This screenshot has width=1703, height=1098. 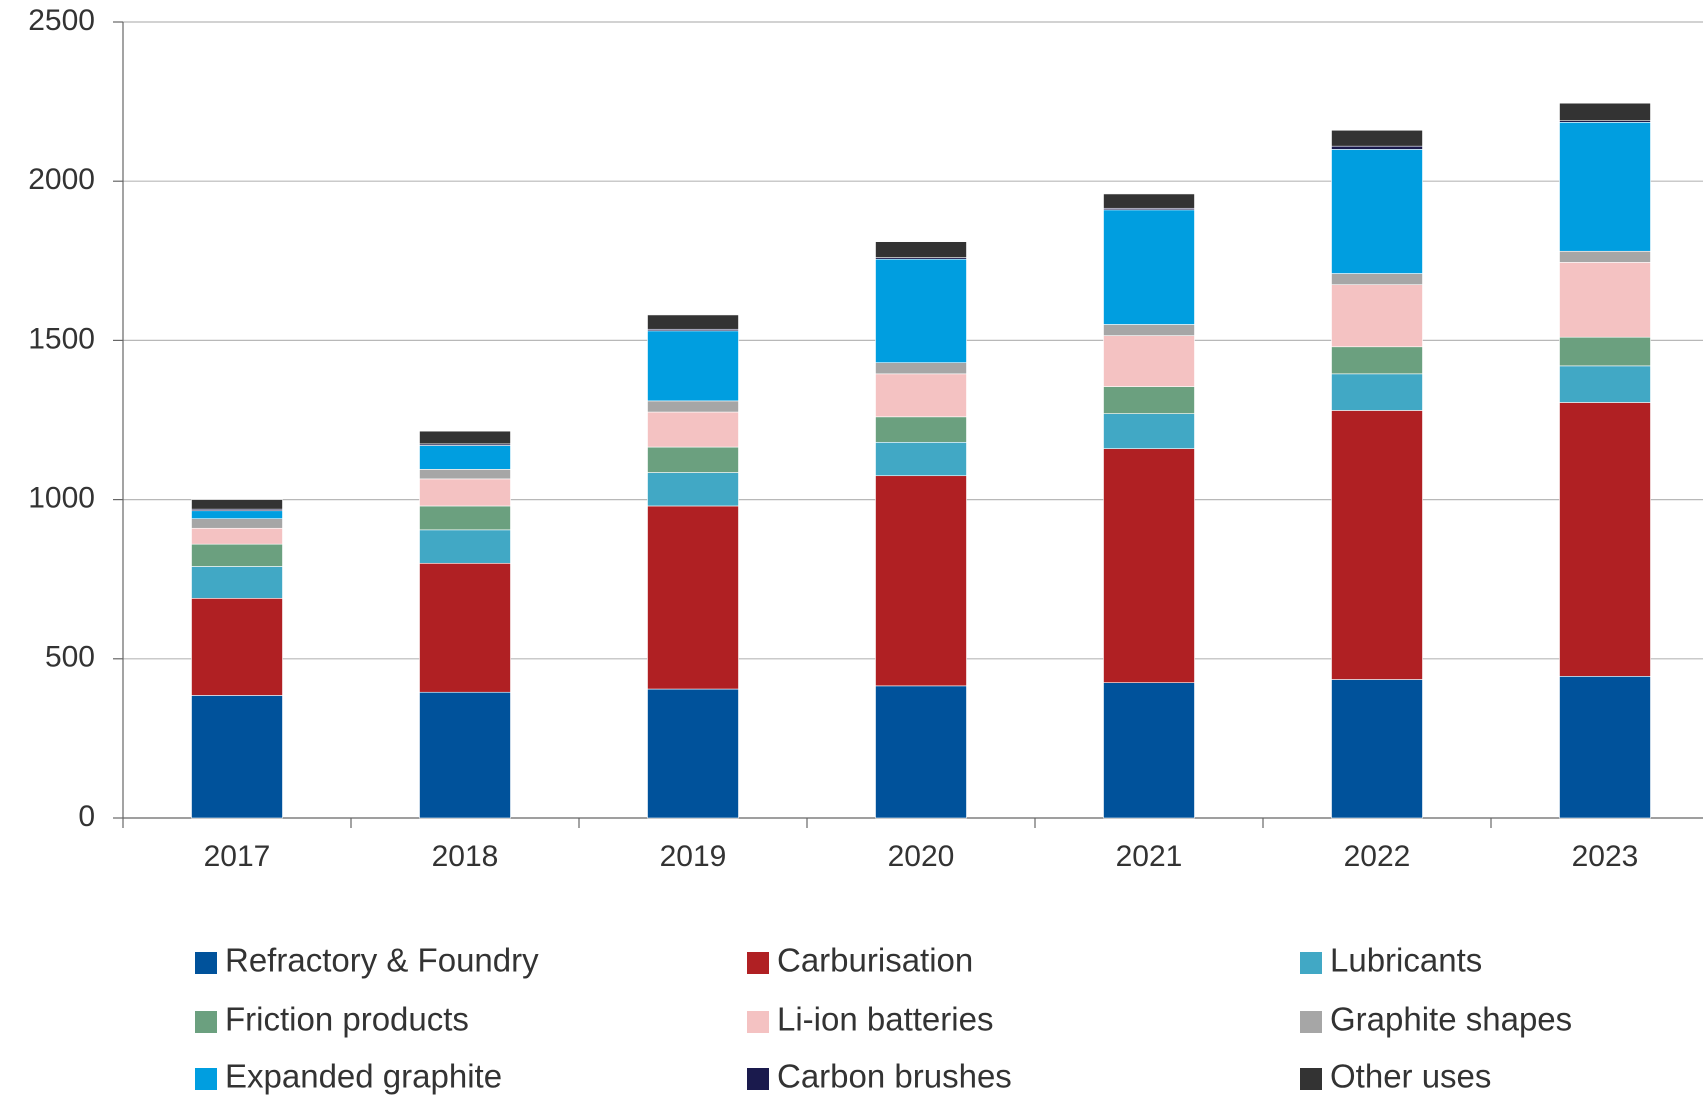 I want to click on x-tick-label: 2019, so click(x=693, y=856).